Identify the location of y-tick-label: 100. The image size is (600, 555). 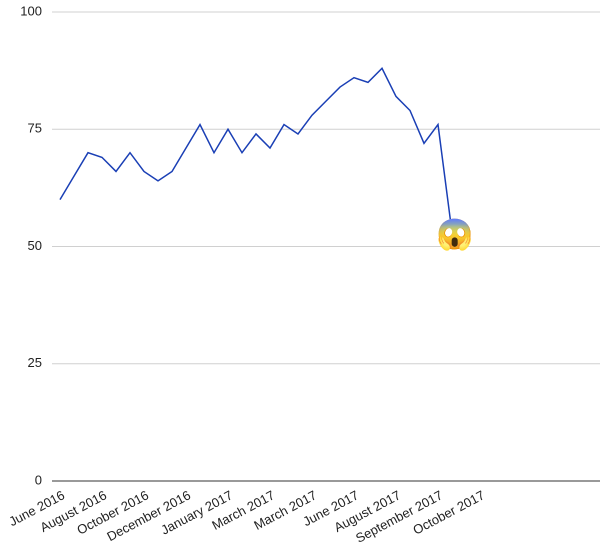
(31, 10).